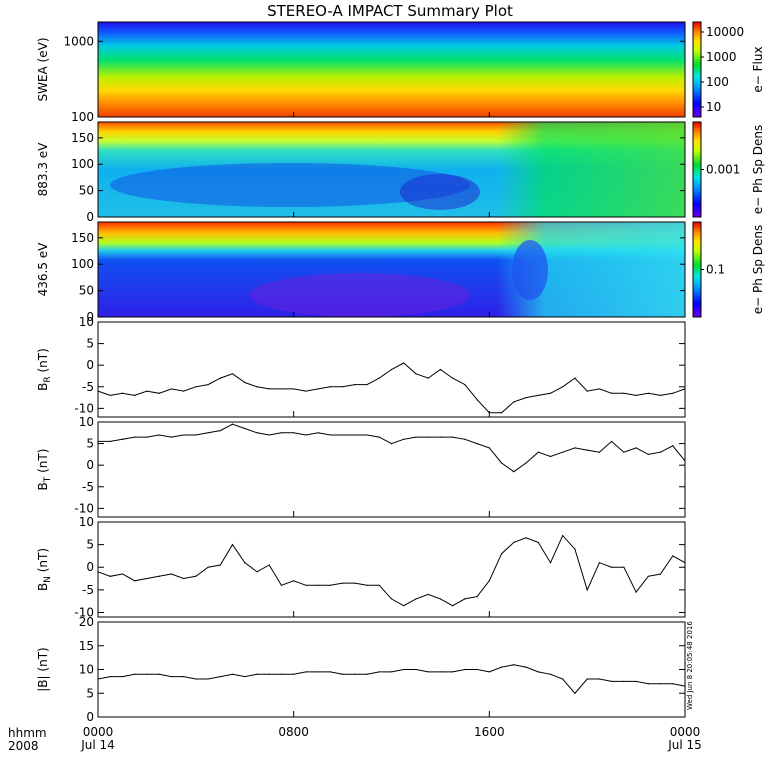 This screenshot has height=780, width=780. What do you see at coordinates (90, 344) in the screenshot?
I see `br-ytick-label: 5` at bounding box center [90, 344].